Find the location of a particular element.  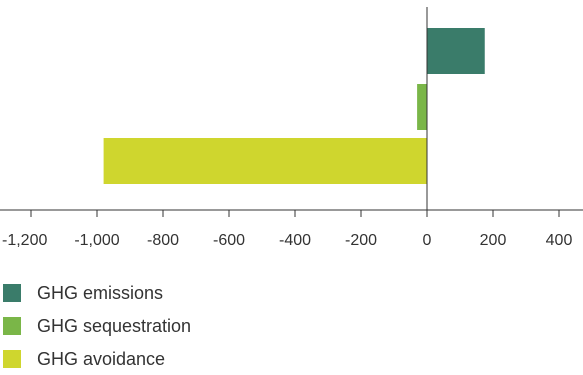

x-tick-label: -600 is located at coordinates (229, 240).